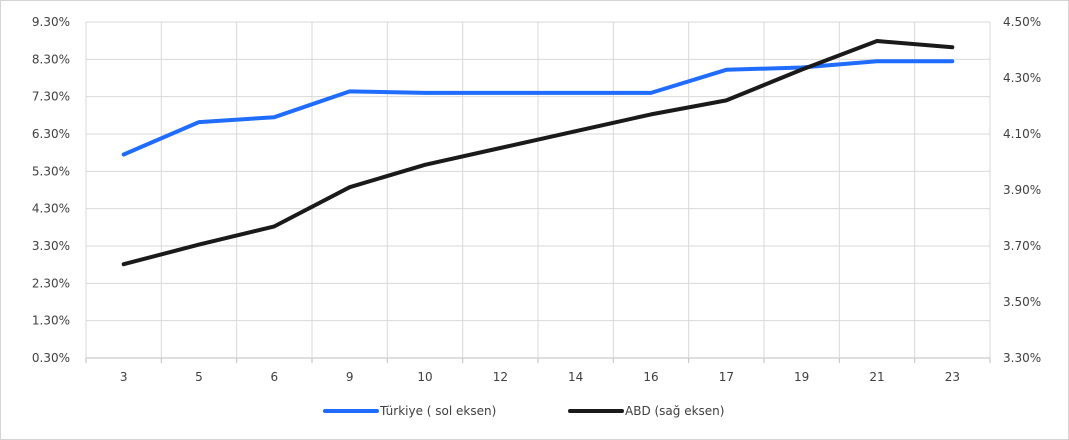  Describe the element at coordinates (650, 377) in the screenshot. I see `x-tick-label: 16` at that location.